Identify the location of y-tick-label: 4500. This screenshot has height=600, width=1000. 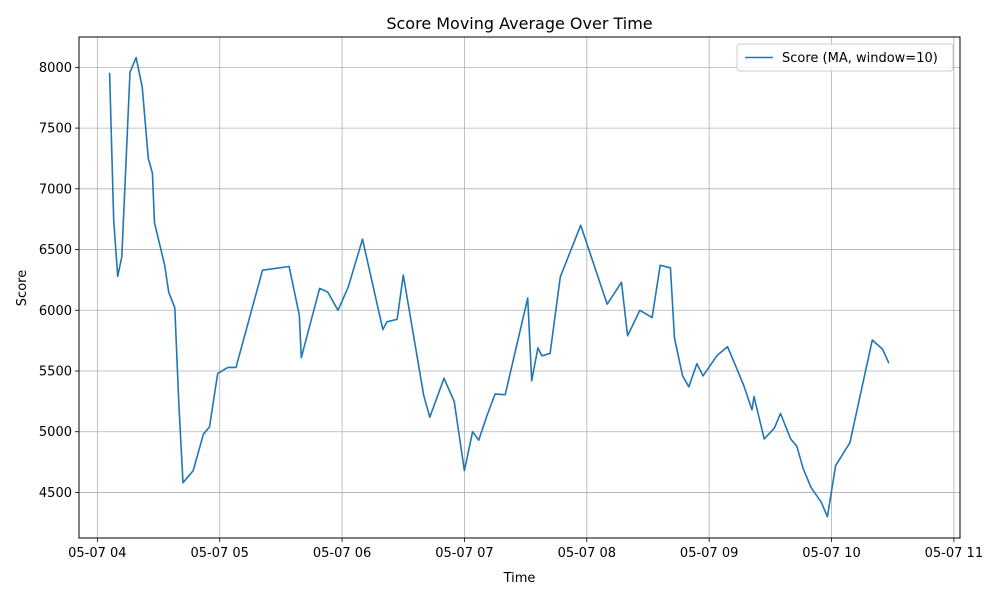
(55, 493).